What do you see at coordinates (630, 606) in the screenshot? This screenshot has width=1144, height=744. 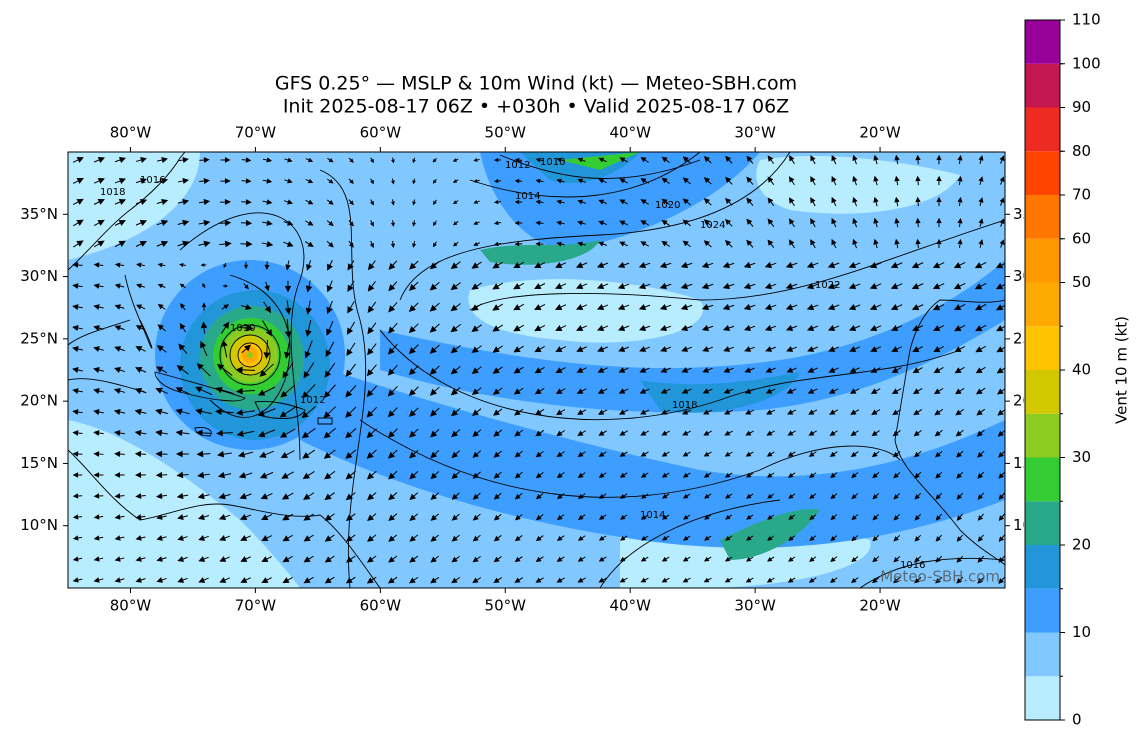 I see `x-tick-label: 40°W` at bounding box center [630, 606].